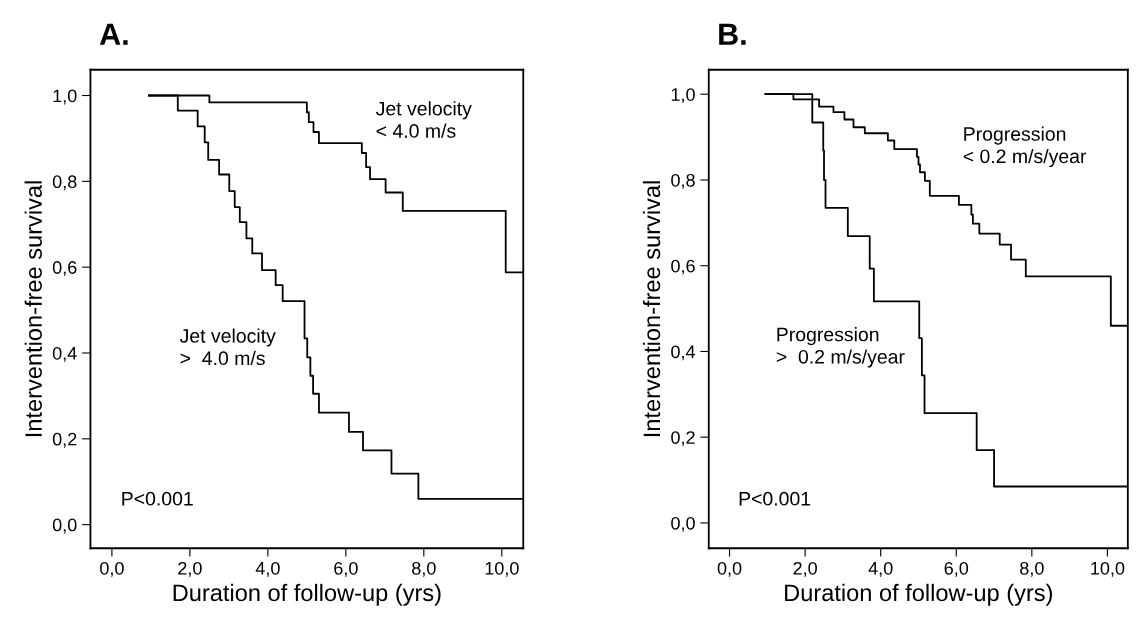 Image resolution: width=1145 pixels, height=623 pixels. What do you see at coordinates (227, 347) in the screenshot?
I see `series-label: Jet velocity > 4.0 m/s` at bounding box center [227, 347].